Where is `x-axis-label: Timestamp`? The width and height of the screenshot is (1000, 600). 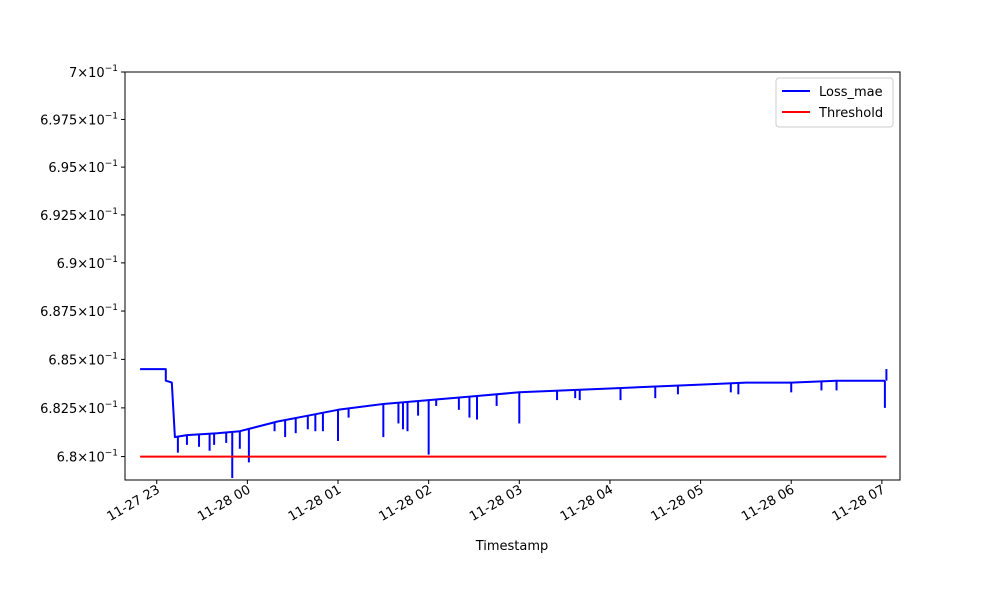 x-axis-label: Timestamp is located at coordinates (512, 546).